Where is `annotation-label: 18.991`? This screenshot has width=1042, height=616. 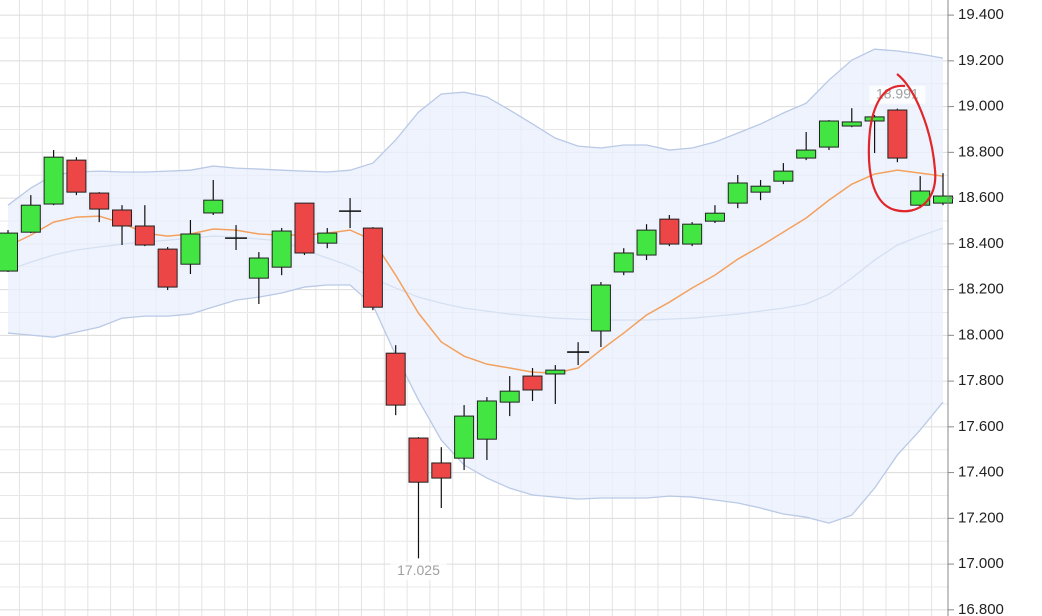
annotation-label: 18.991 is located at coordinates (897, 93).